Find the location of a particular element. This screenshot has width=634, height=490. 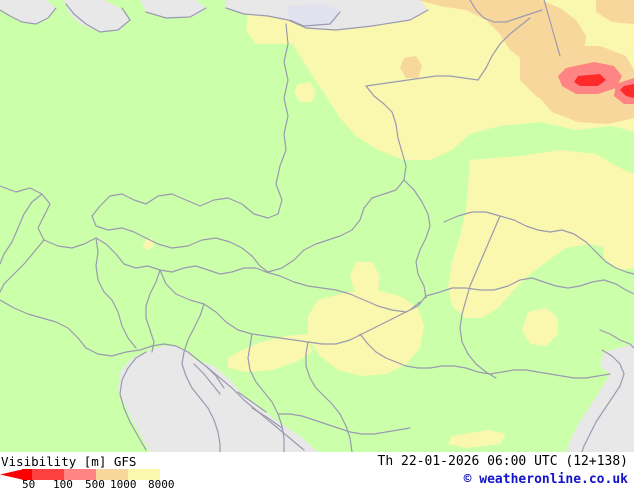

border-north-east is located at coordinates (506, 11).